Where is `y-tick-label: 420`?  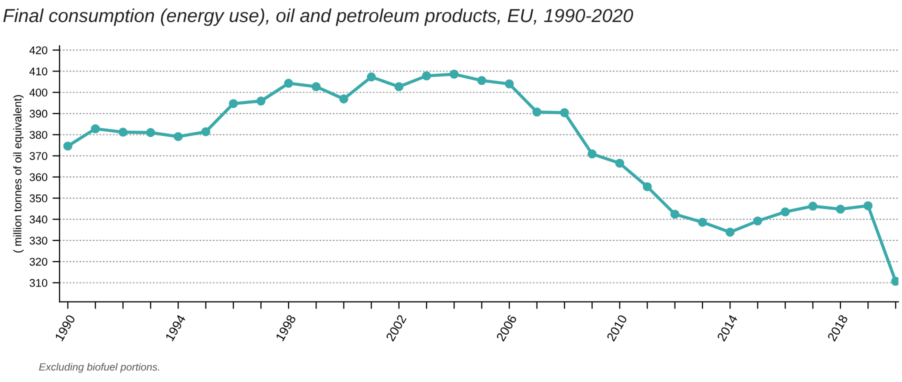
y-tick-label: 420 is located at coordinates (38, 50).